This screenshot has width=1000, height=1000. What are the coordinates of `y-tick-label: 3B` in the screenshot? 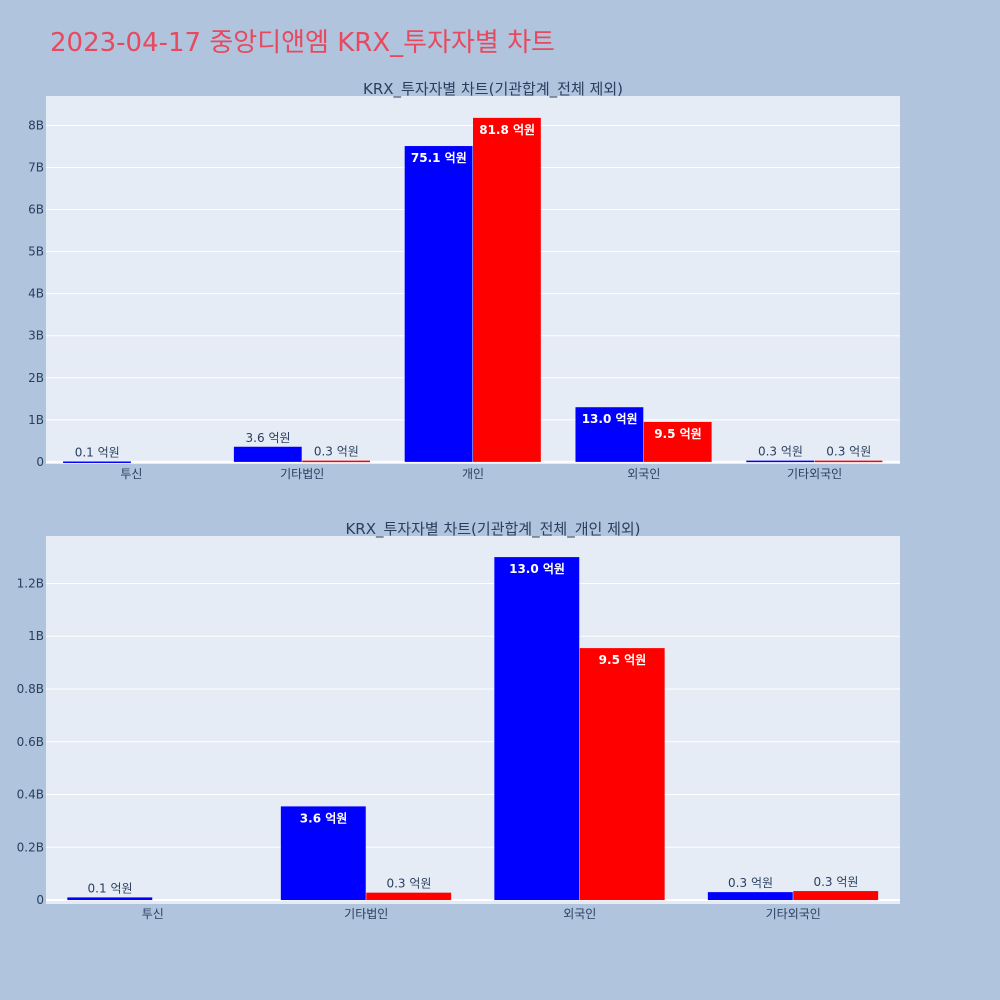 It's located at (36, 336).